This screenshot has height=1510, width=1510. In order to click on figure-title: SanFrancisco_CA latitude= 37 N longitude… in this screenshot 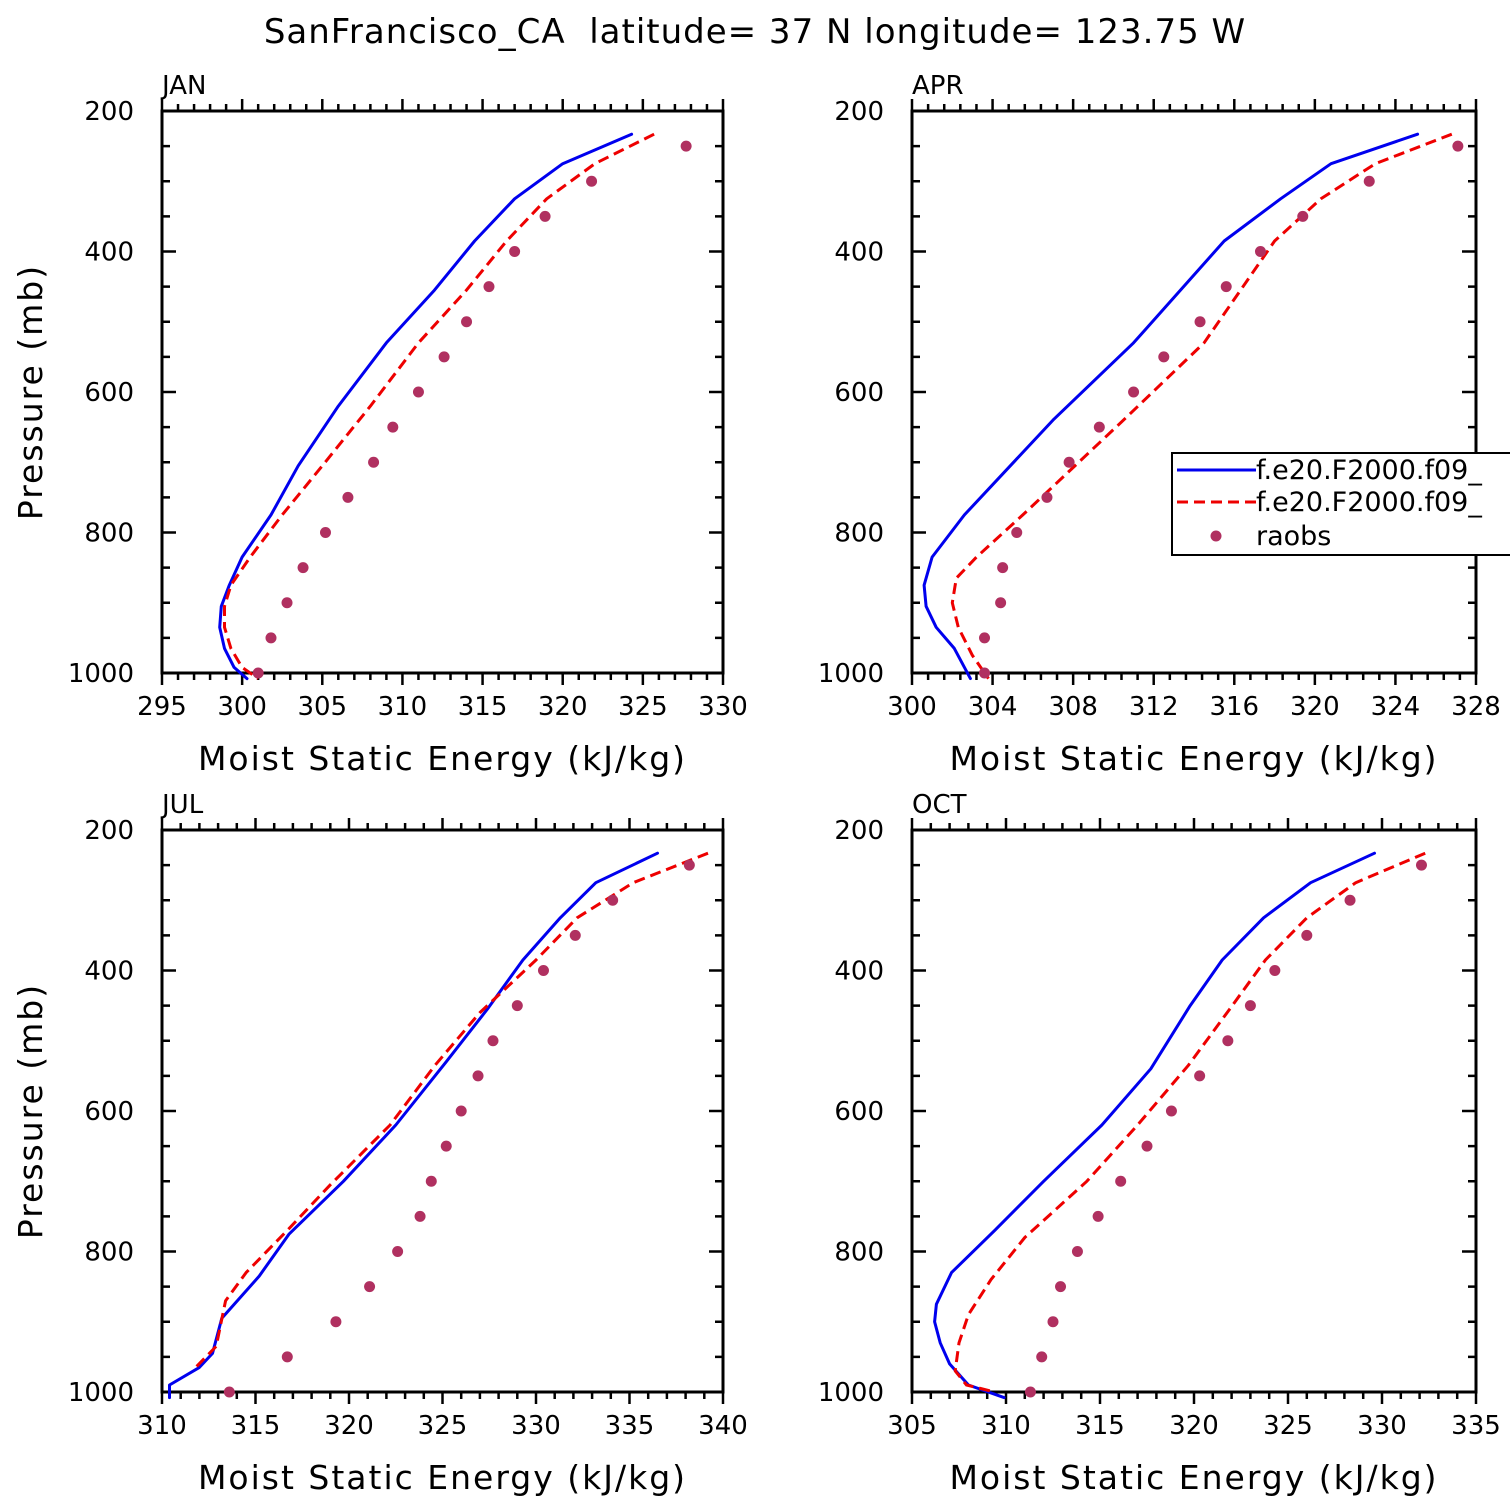, I will do `click(755, 32)`.